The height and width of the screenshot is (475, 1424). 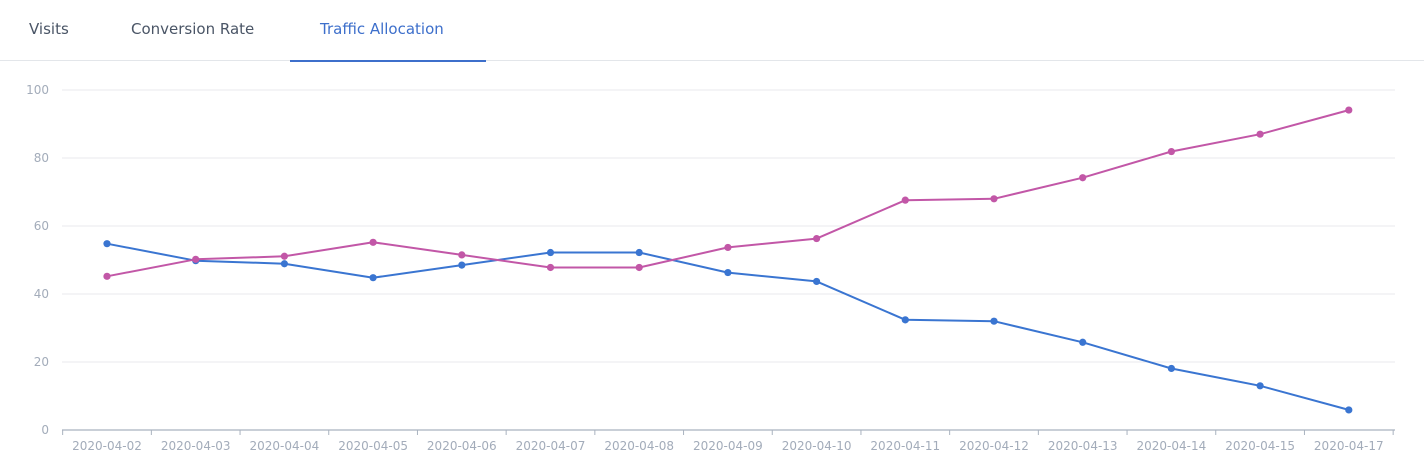 I want to click on x-tick-label: 2020-04-03, so click(x=196, y=446).